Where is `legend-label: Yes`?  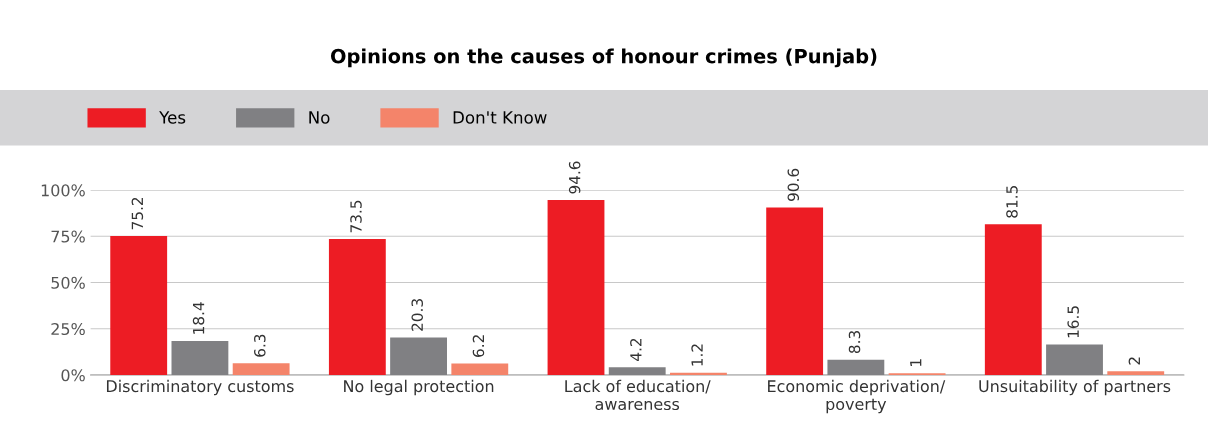 legend-label: Yes is located at coordinates (172, 117).